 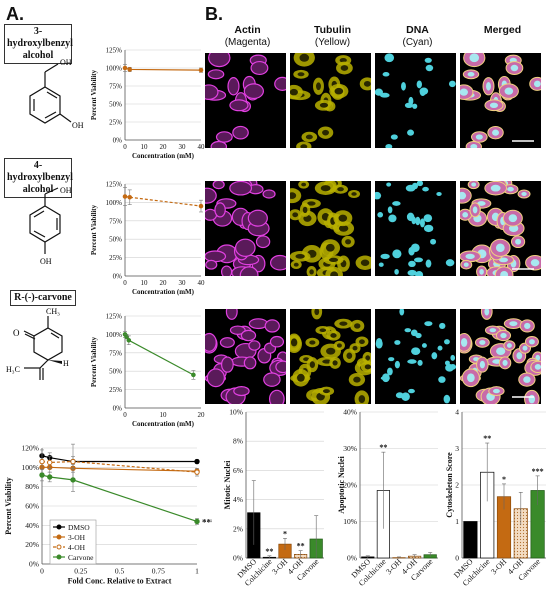 What do you see at coordinates (502, 30) in the screenshot?
I see `column-title-merged: Merged` at bounding box center [502, 30].